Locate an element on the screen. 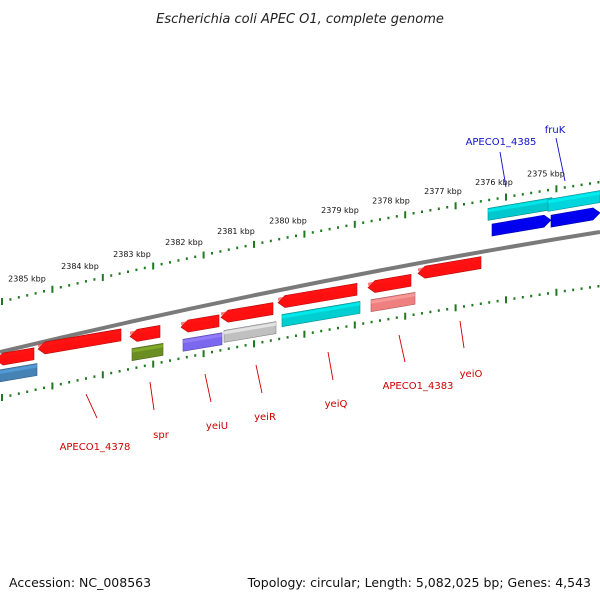  feature-forward is located at coordinates (575, 217).